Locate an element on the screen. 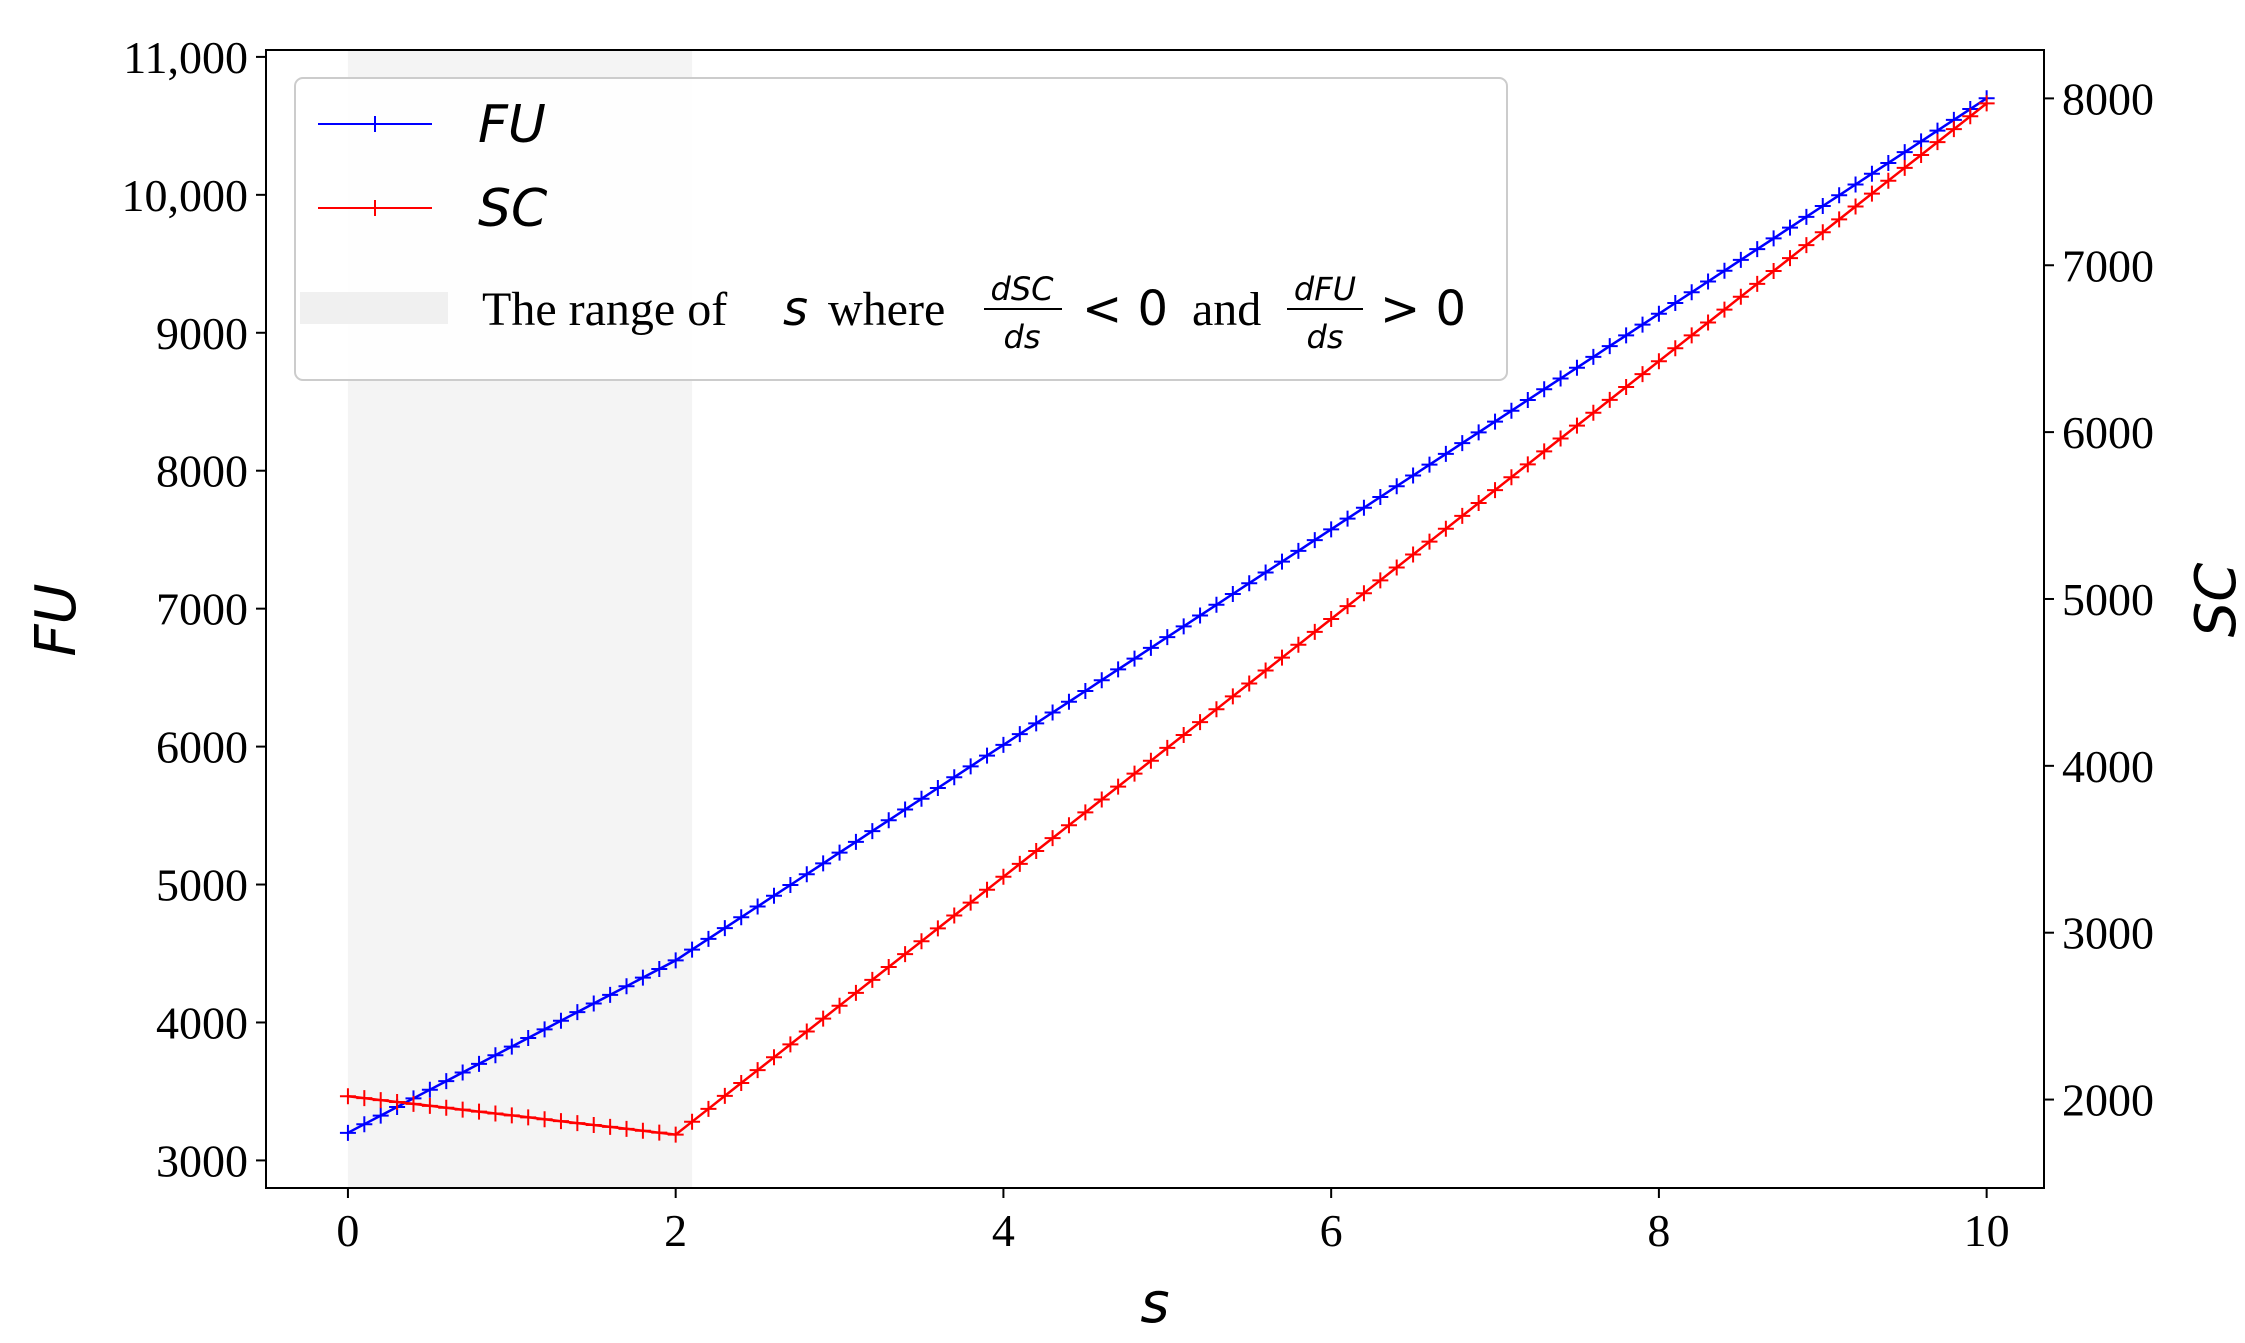 The width and height of the screenshot is (2245, 1343). left-y-tick-label: 8000 is located at coordinates (202, 471).